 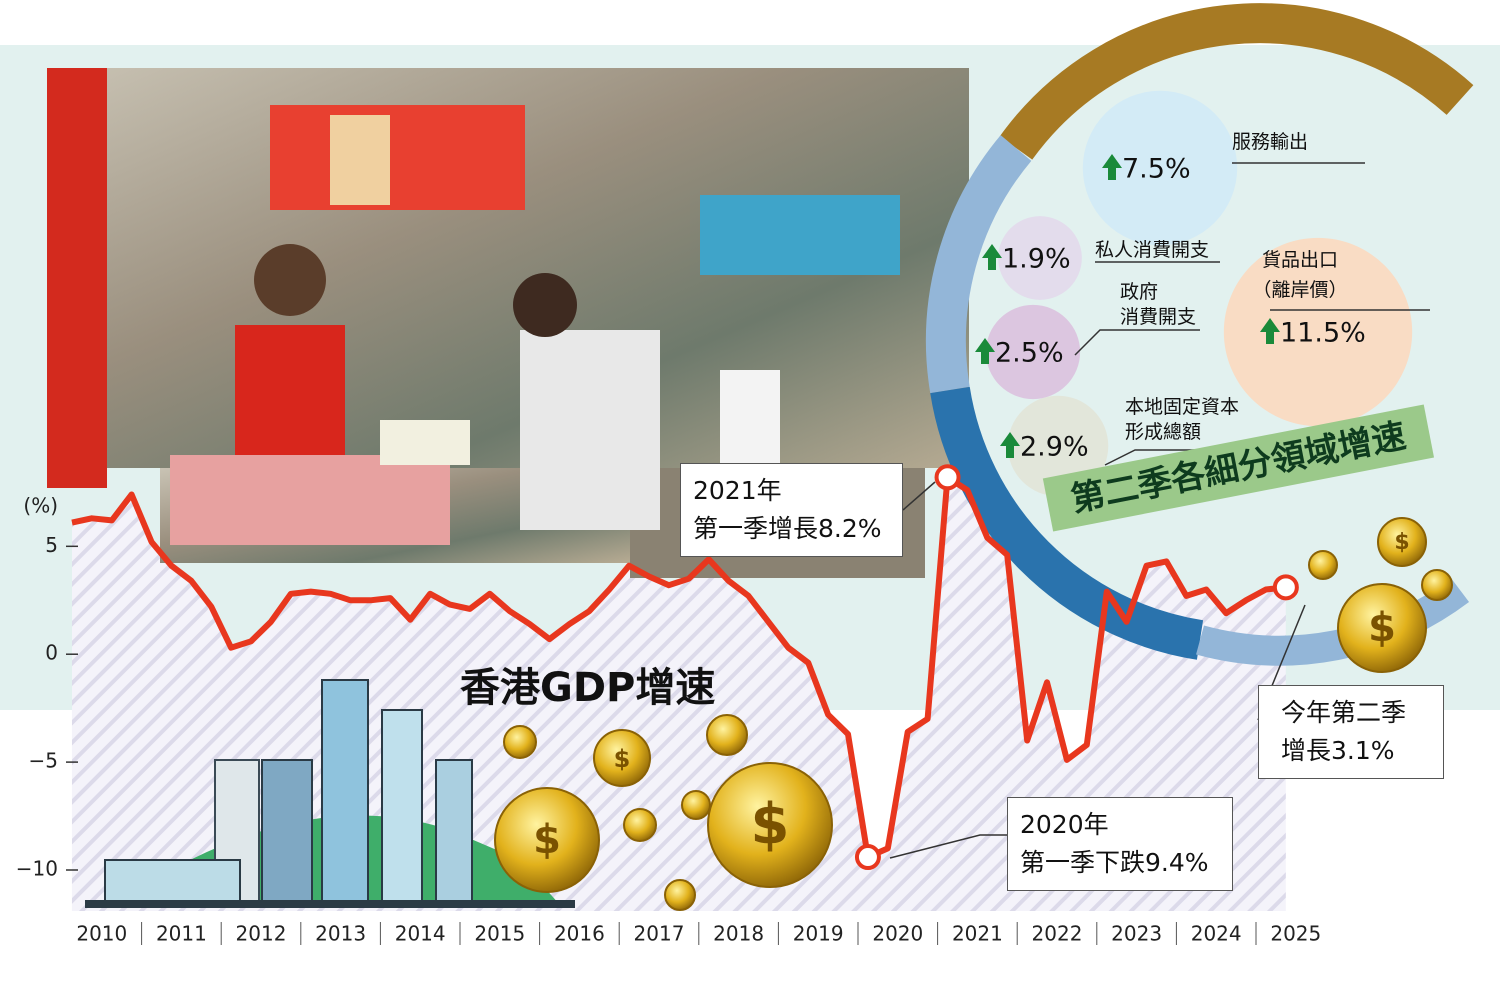 What do you see at coordinates (43, 761) in the screenshot?
I see `y-tick-label: −5` at bounding box center [43, 761].